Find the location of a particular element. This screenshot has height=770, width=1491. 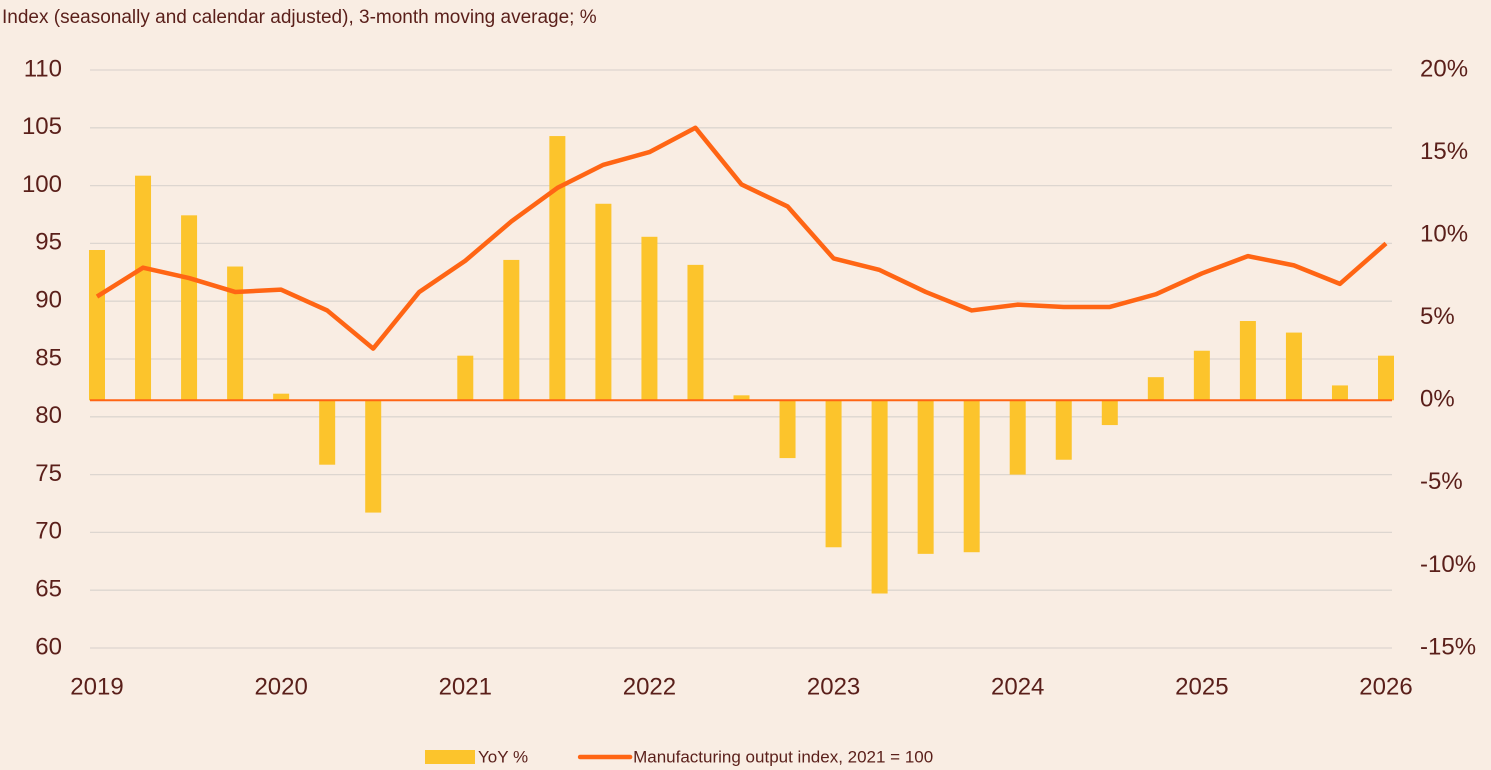

x-tick-label: 2023 is located at coordinates (833, 686).